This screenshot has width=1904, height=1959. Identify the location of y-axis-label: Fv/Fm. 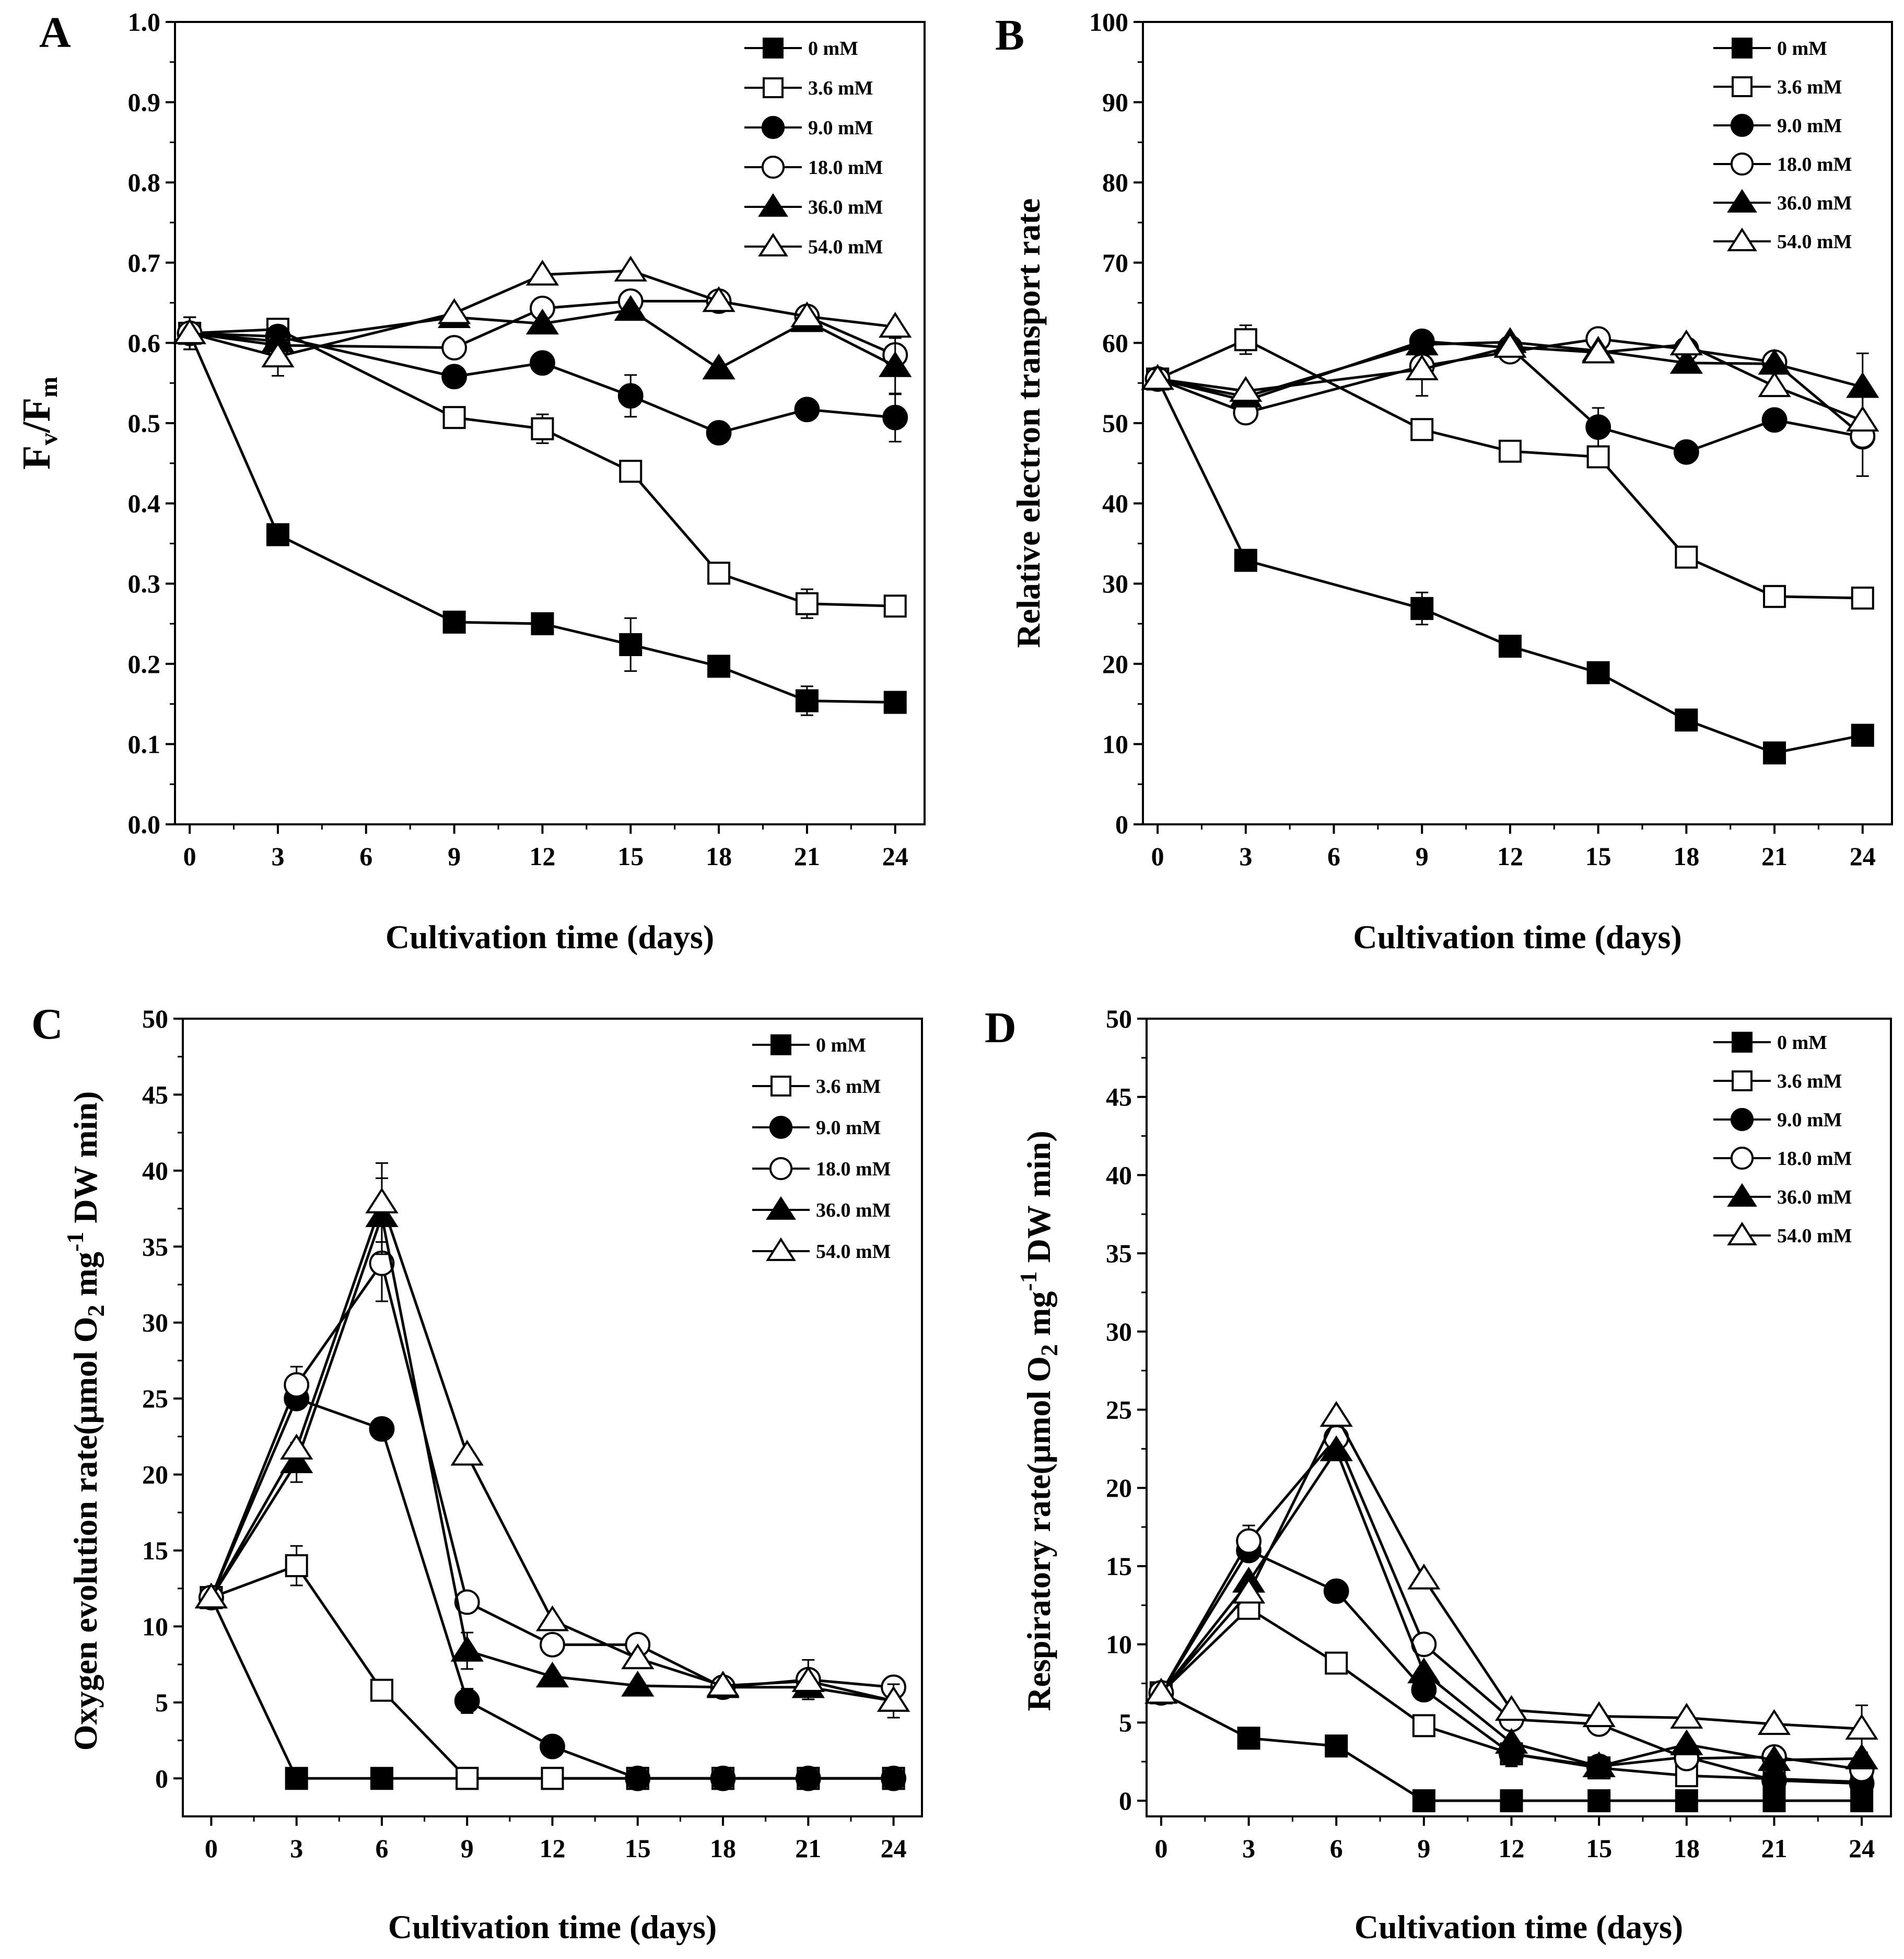
(39, 423).